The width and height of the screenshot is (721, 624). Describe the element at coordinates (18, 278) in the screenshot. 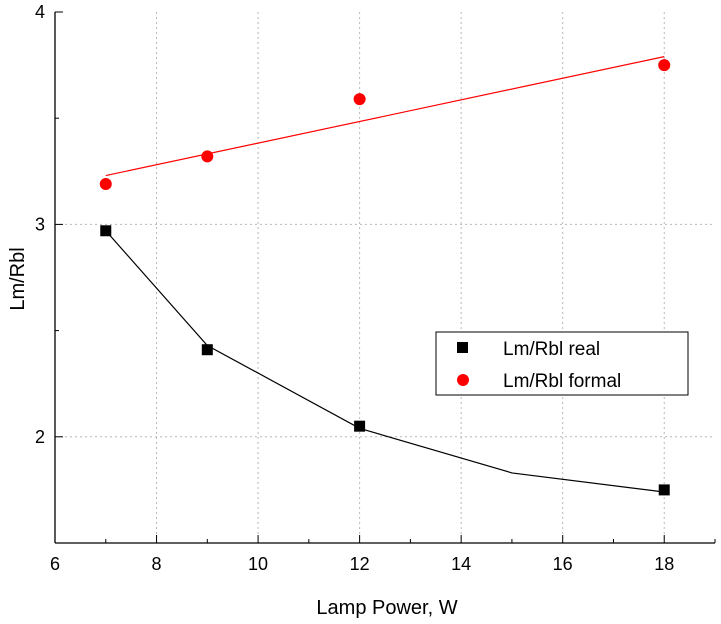

I see `y-axis-title: Lm/Rbl` at that location.